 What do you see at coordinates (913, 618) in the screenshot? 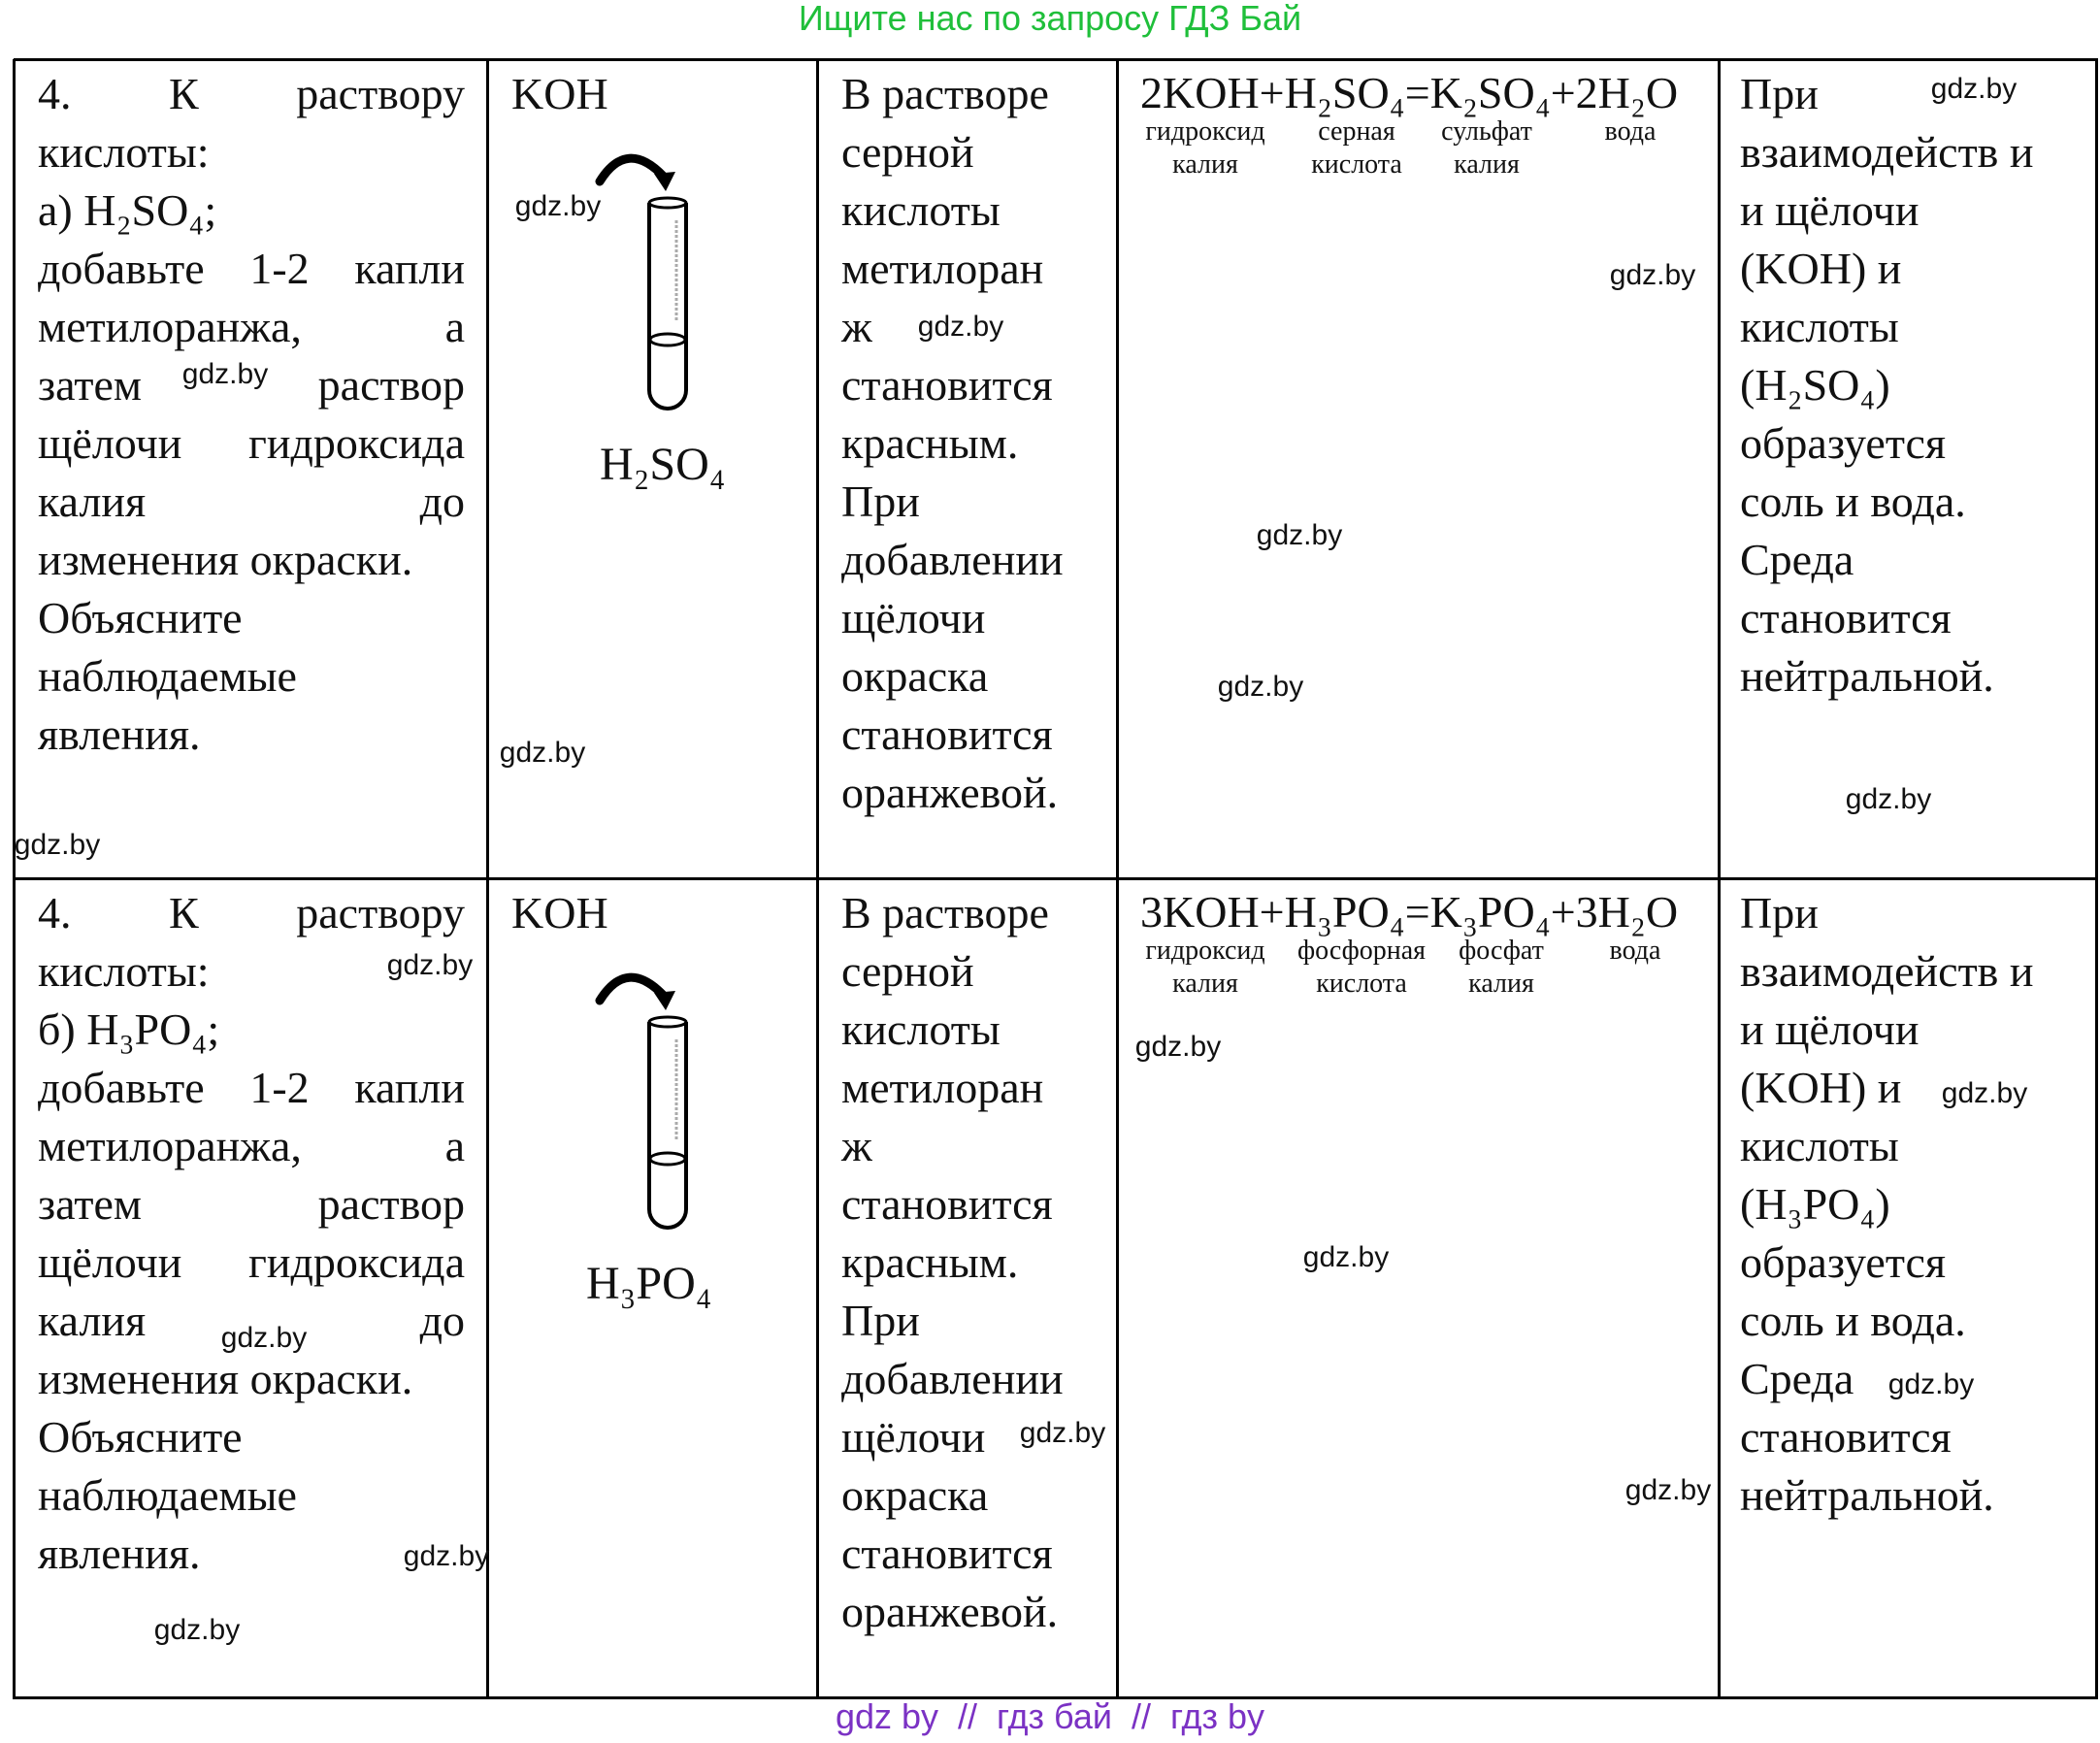
I see `text-line: щёлочи` at bounding box center [913, 618].